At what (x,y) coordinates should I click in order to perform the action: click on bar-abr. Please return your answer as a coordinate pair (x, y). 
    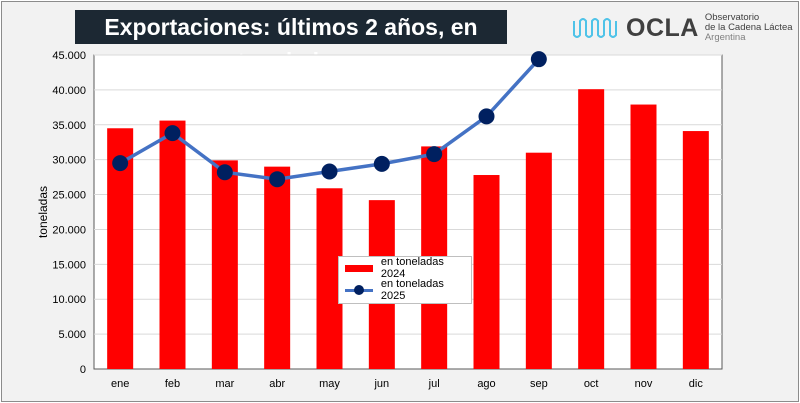
    Looking at the image, I should click on (277, 267).